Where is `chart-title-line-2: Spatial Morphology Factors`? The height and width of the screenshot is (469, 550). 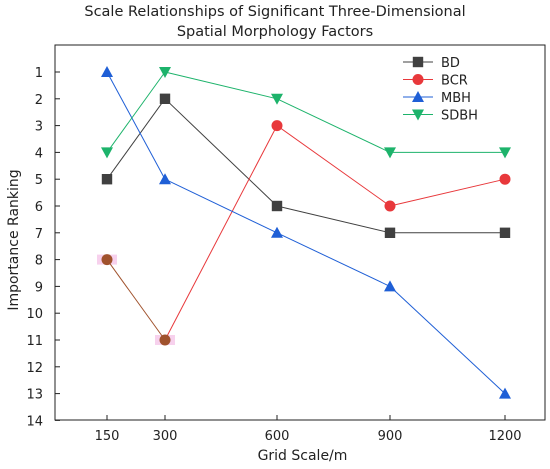
chart-title-line-2: Spatial Morphology Factors is located at coordinates (275, 32).